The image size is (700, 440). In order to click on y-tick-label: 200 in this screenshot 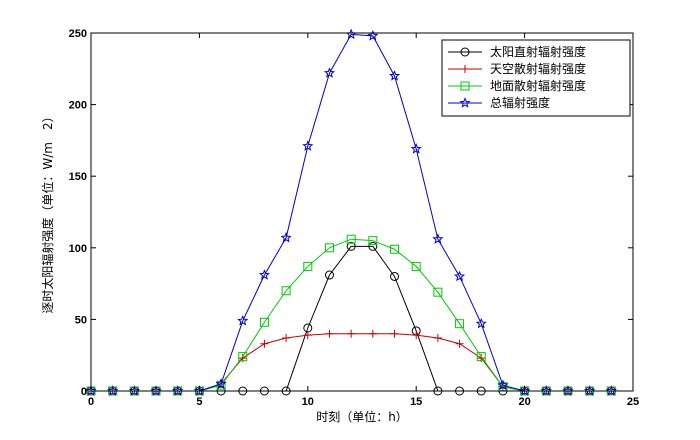, I will do `click(78, 106)`.